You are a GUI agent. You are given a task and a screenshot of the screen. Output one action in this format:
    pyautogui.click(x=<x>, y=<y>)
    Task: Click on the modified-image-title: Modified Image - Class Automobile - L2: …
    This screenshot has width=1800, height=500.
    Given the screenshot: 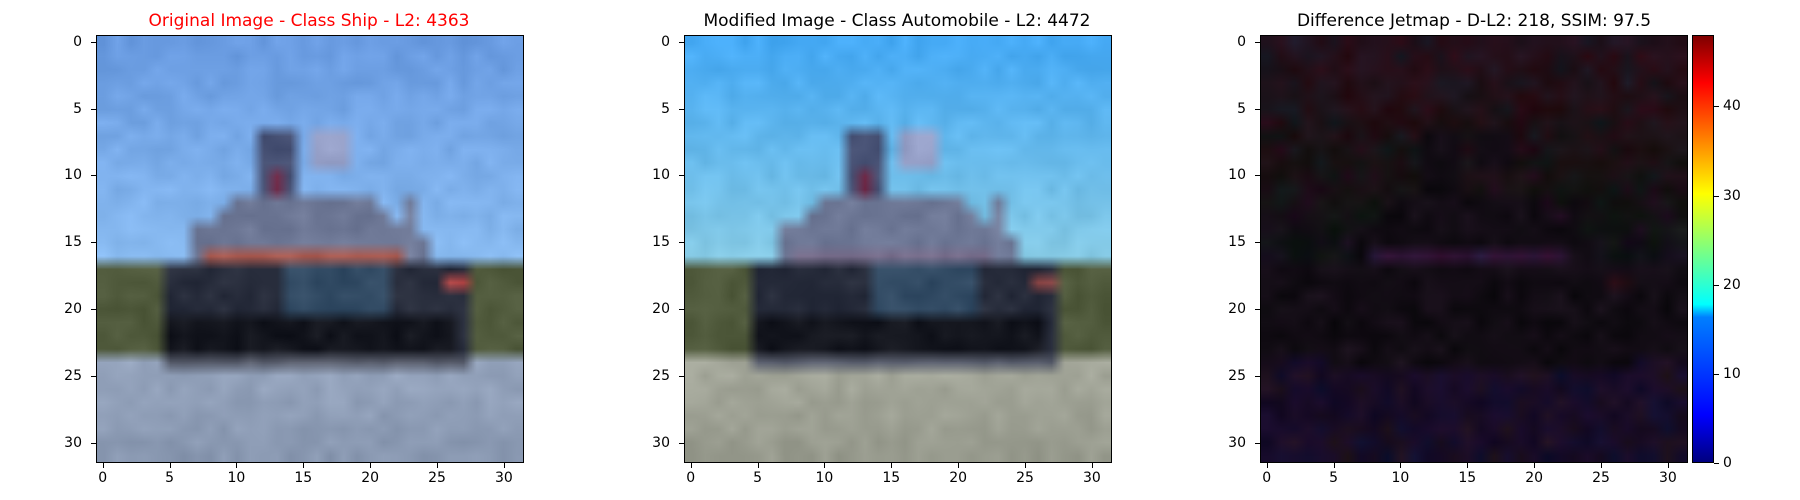 What is the action you would take?
    pyautogui.click(x=897, y=21)
    